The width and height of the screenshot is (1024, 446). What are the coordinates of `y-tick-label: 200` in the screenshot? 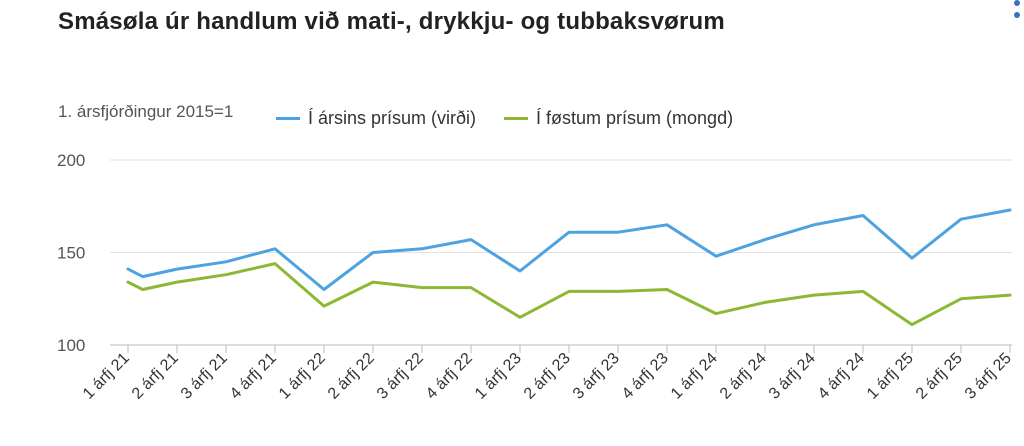 It's located at (71, 160).